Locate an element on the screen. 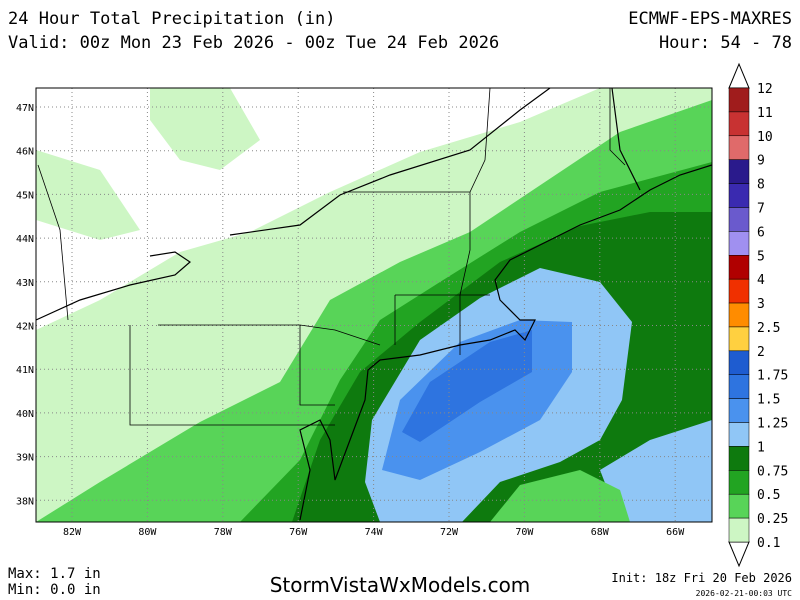 The width and height of the screenshot is (800, 600). lon-label: 76W is located at coordinates (298, 532).